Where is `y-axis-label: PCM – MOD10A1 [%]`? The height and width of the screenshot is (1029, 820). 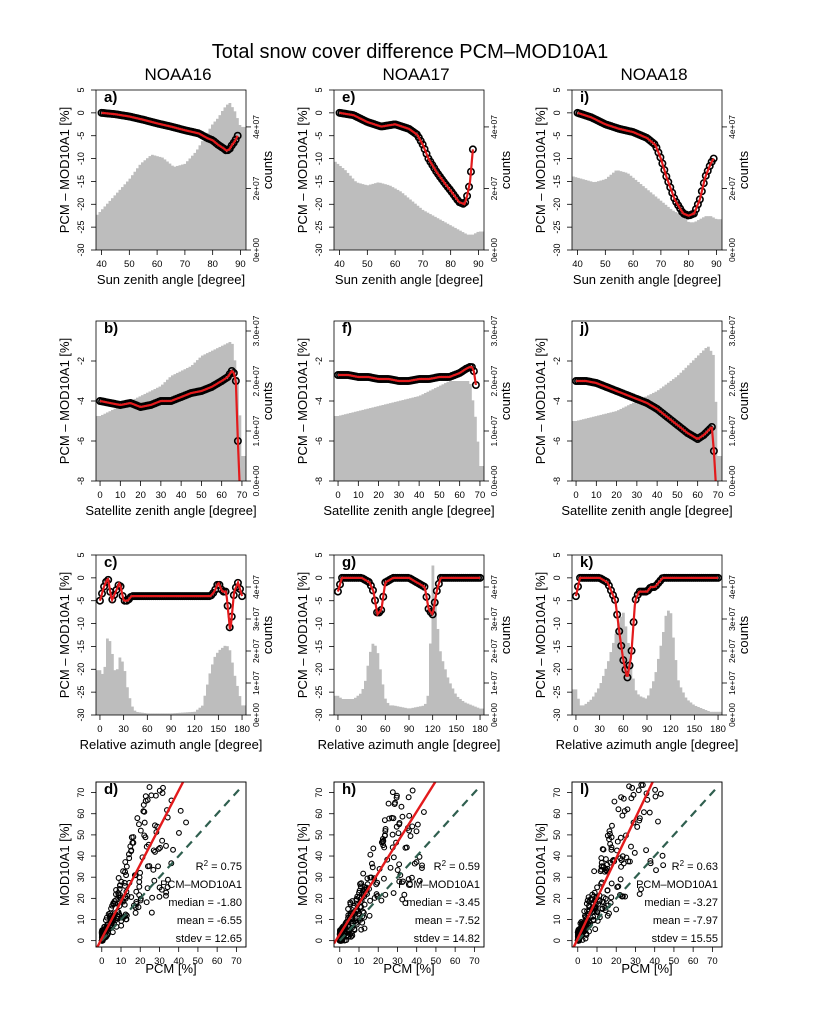
y-axis-label: PCM – MOD10A1 [%] is located at coordinates (302, 170).